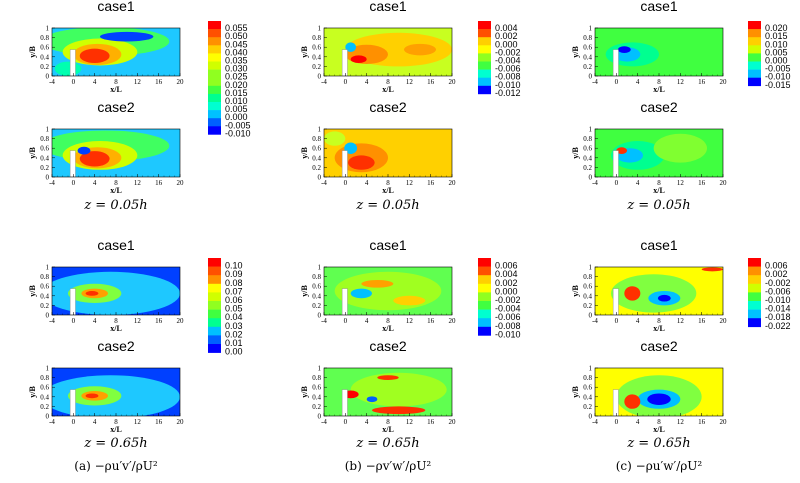 This screenshot has width=800, height=483. What do you see at coordinates (234, 283) in the screenshot?
I see `colorbar-tick-label: 0.08` at bounding box center [234, 283].